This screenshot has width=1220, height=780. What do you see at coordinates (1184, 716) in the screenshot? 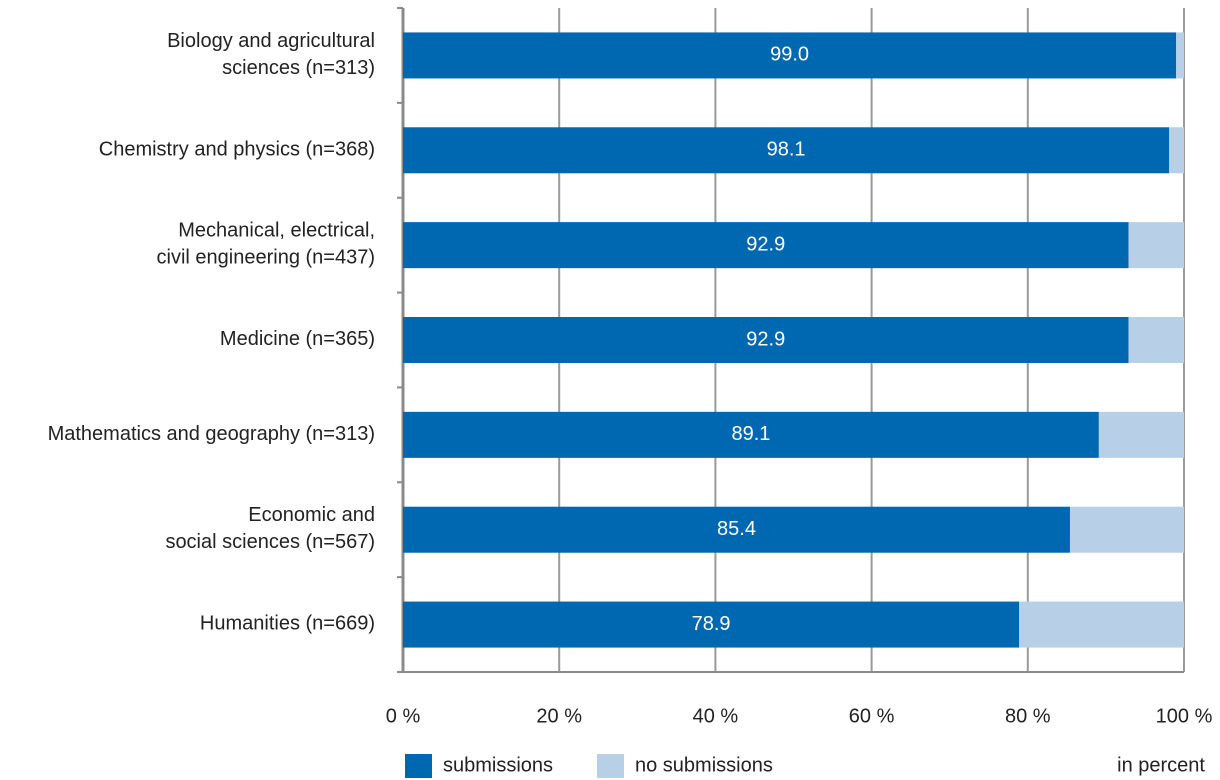
I see `x-tick-label: 100 %` at bounding box center [1184, 716].